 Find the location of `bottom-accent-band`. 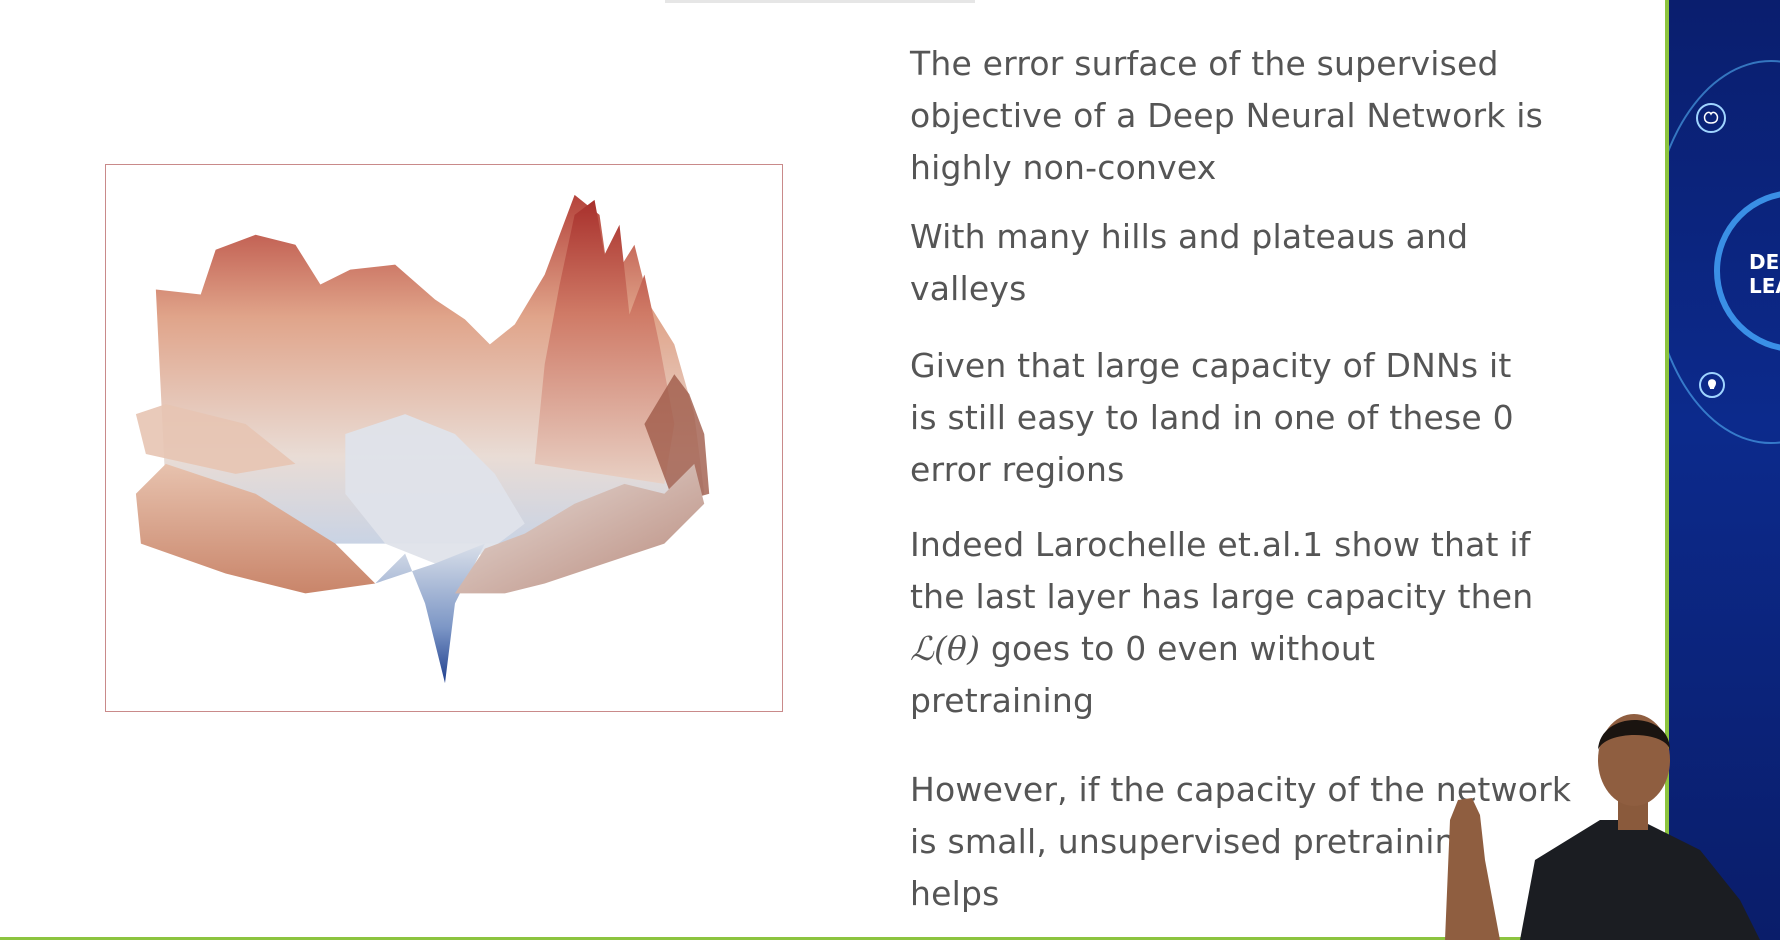

bottom-accent-band is located at coordinates (832, 938).